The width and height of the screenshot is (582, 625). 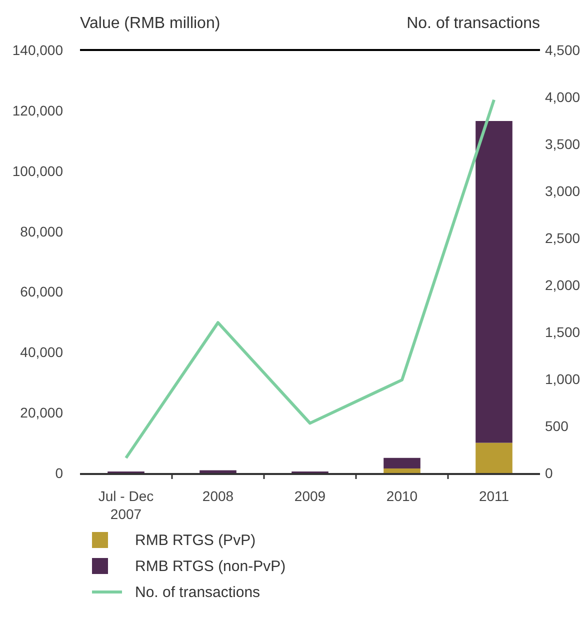 What do you see at coordinates (562, 97) in the screenshot?
I see `y2-tick-label: 4,000` at bounding box center [562, 97].